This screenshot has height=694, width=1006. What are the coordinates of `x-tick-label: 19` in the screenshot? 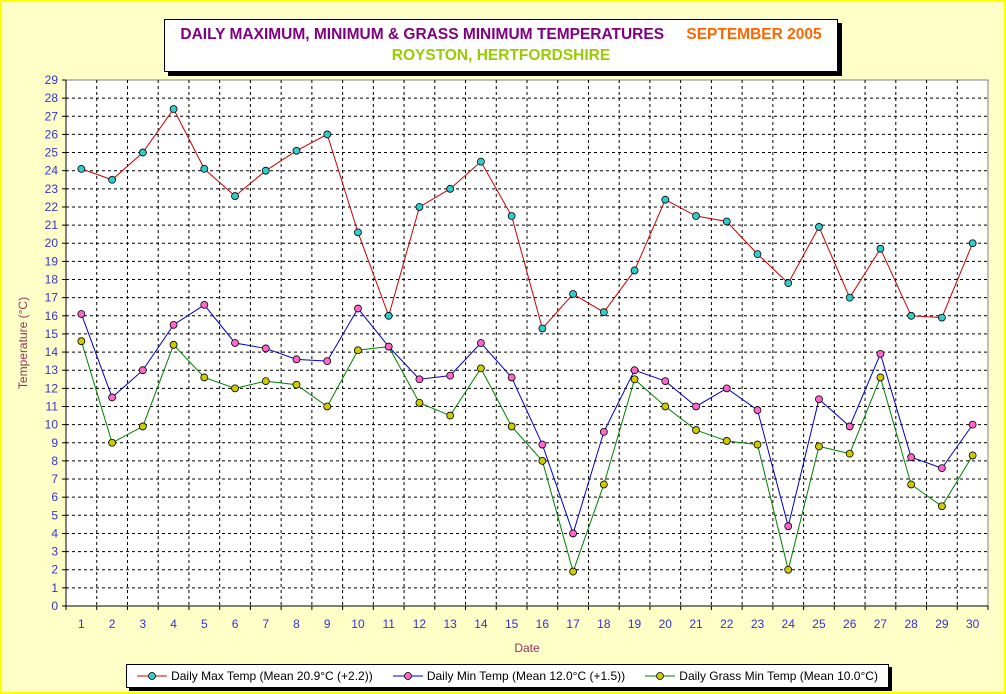 It's located at (635, 624).